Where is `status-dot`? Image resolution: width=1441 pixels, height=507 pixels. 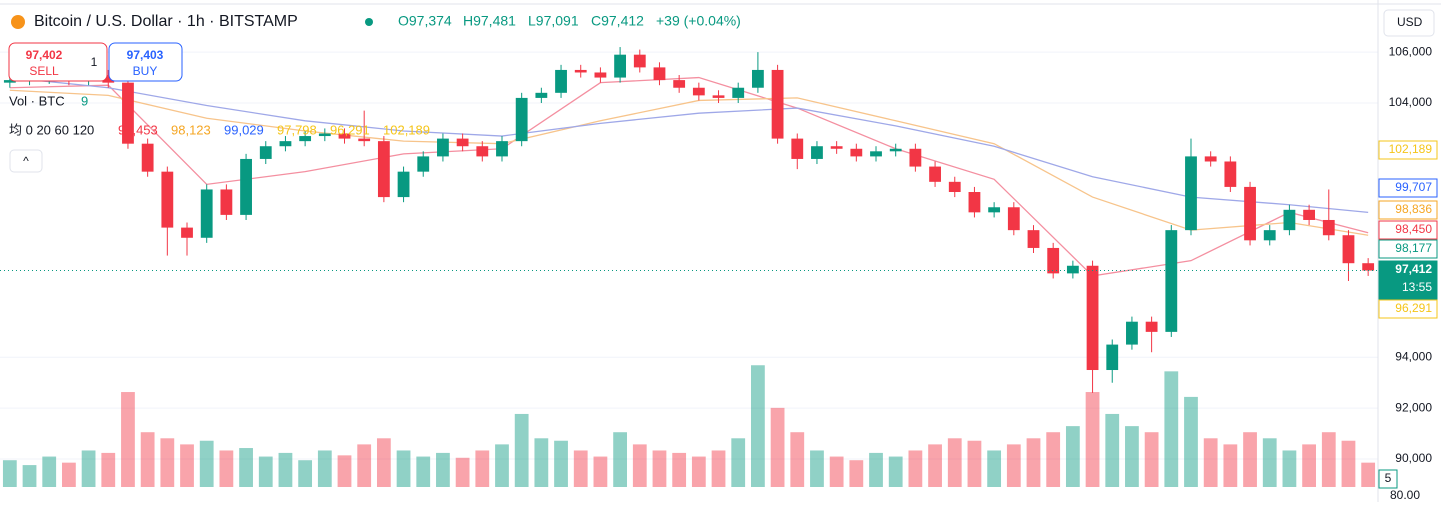
status-dot is located at coordinates (369, 22).